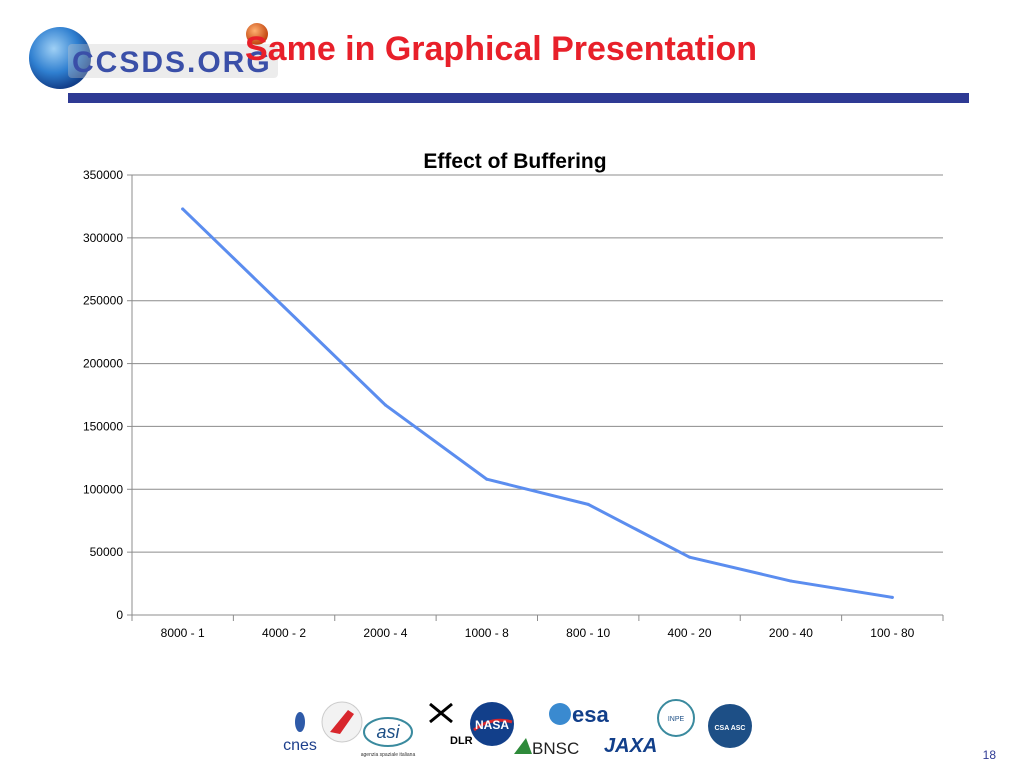 The height and width of the screenshot is (768, 1024). What do you see at coordinates (590, 714) in the screenshot?
I see `esa-logo-text: esa` at bounding box center [590, 714].